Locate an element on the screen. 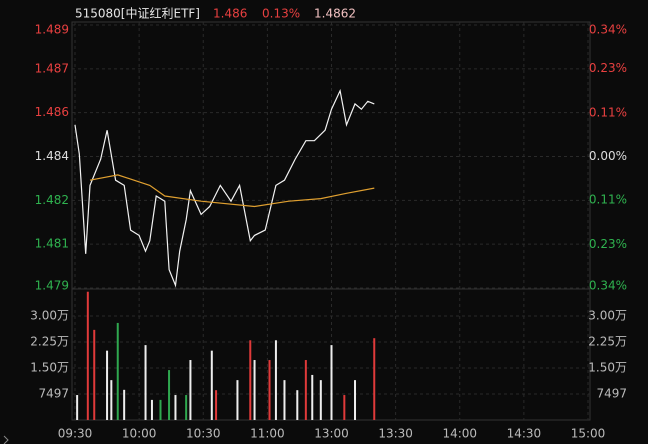 The width and height of the screenshot is (648, 444). x-tick-label: 13:00 is located at coordinates (331, 434).